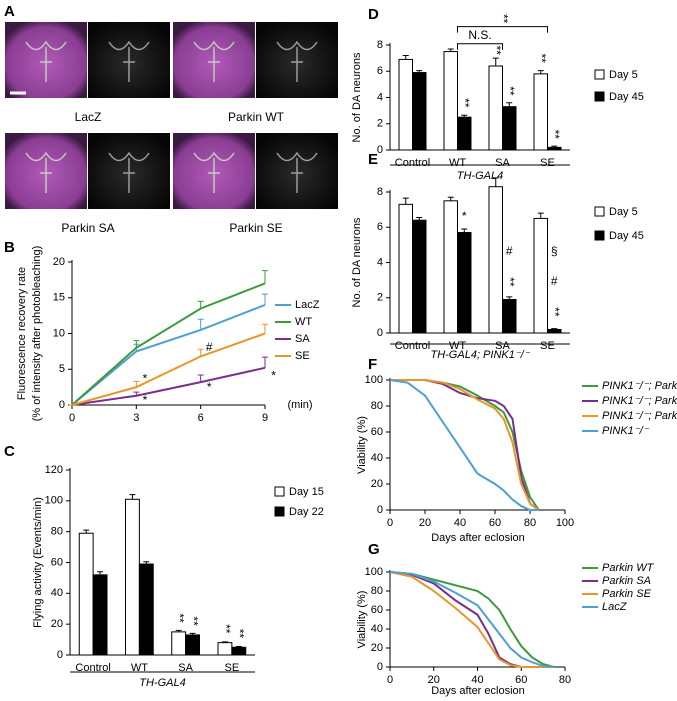 This screenshot has width=677, height=701. I want to click on legend-label: PINK1⁻/⁻; Parkin SE, so click(639, 416).